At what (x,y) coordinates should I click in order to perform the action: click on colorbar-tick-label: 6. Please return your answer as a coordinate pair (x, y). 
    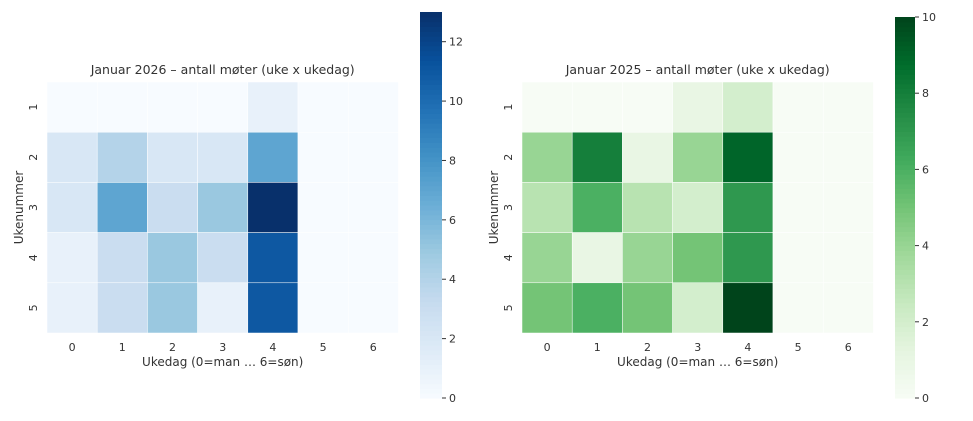
    Looking at the image, I should click on (452, 220).